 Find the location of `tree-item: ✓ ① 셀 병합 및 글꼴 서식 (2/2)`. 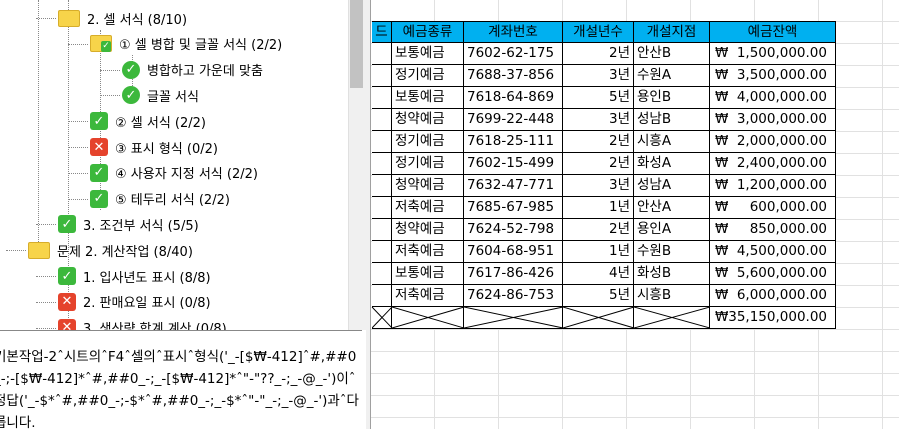

tree-item: ✓ ① 셀 병합 및 글꼴 서식 (2/2) is located at coordinates (186, 44).